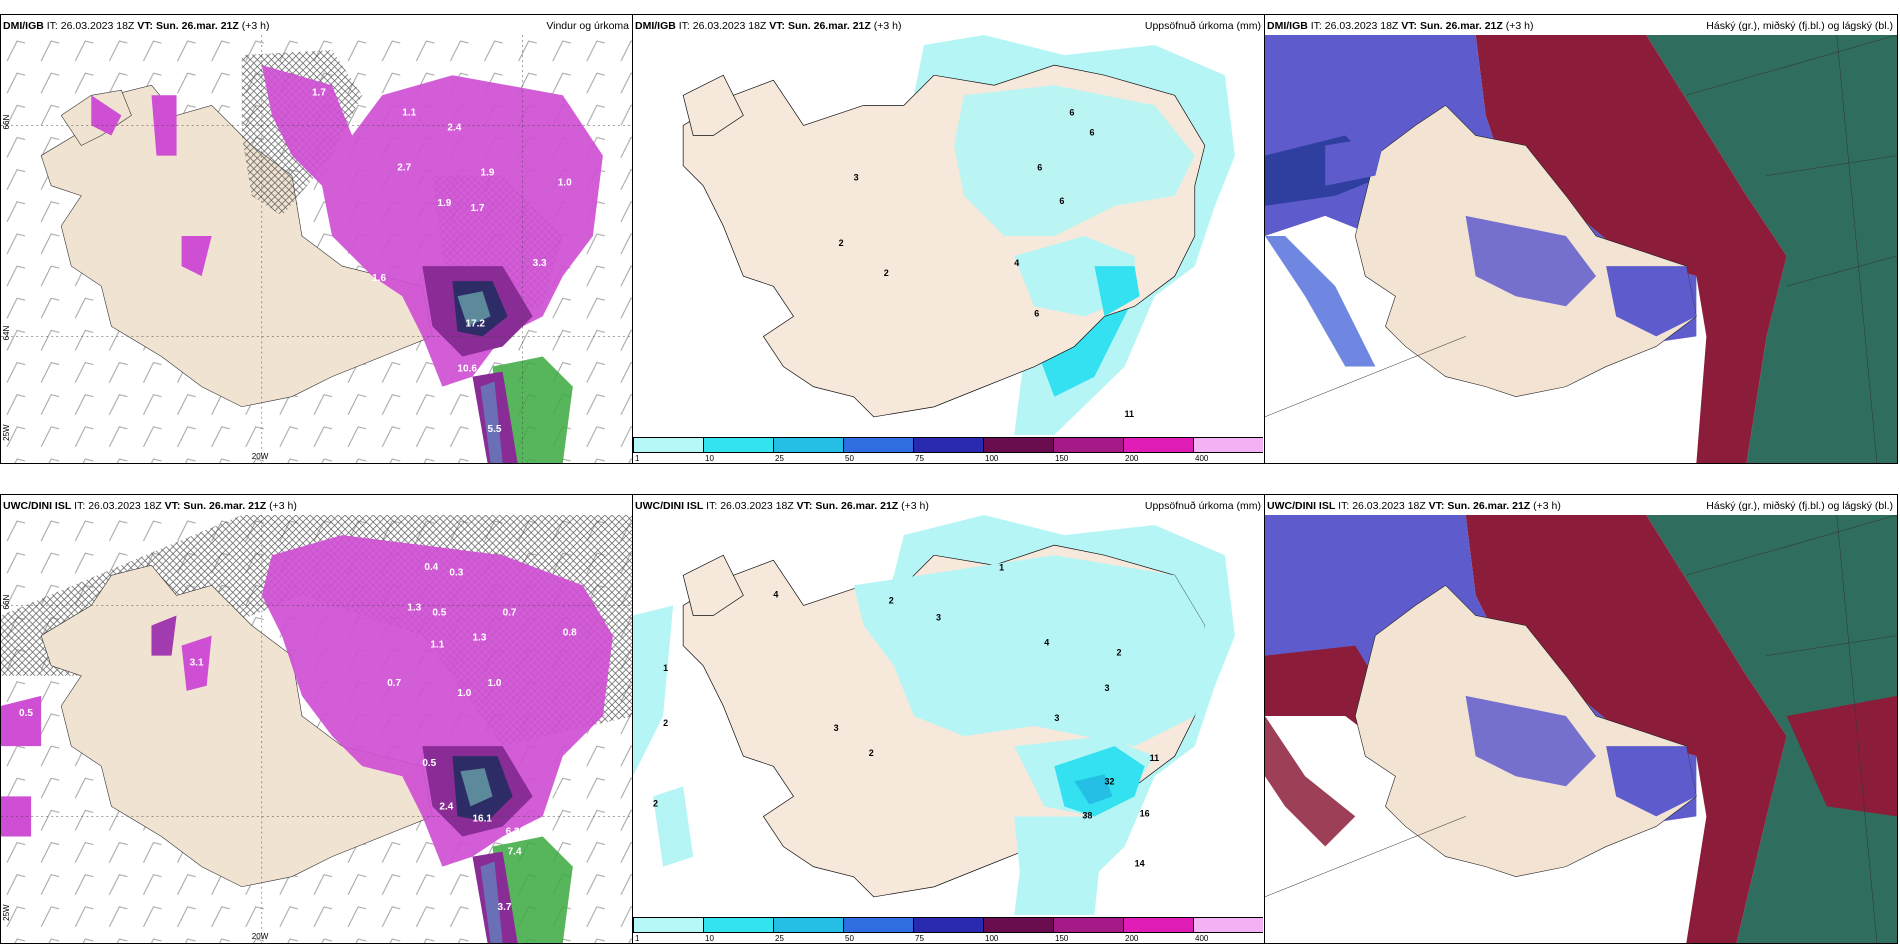  What do you see at coordinates (540, 263) in the screenshot?
I see `precip-value: 3.3` at bounding box center [540, 263].